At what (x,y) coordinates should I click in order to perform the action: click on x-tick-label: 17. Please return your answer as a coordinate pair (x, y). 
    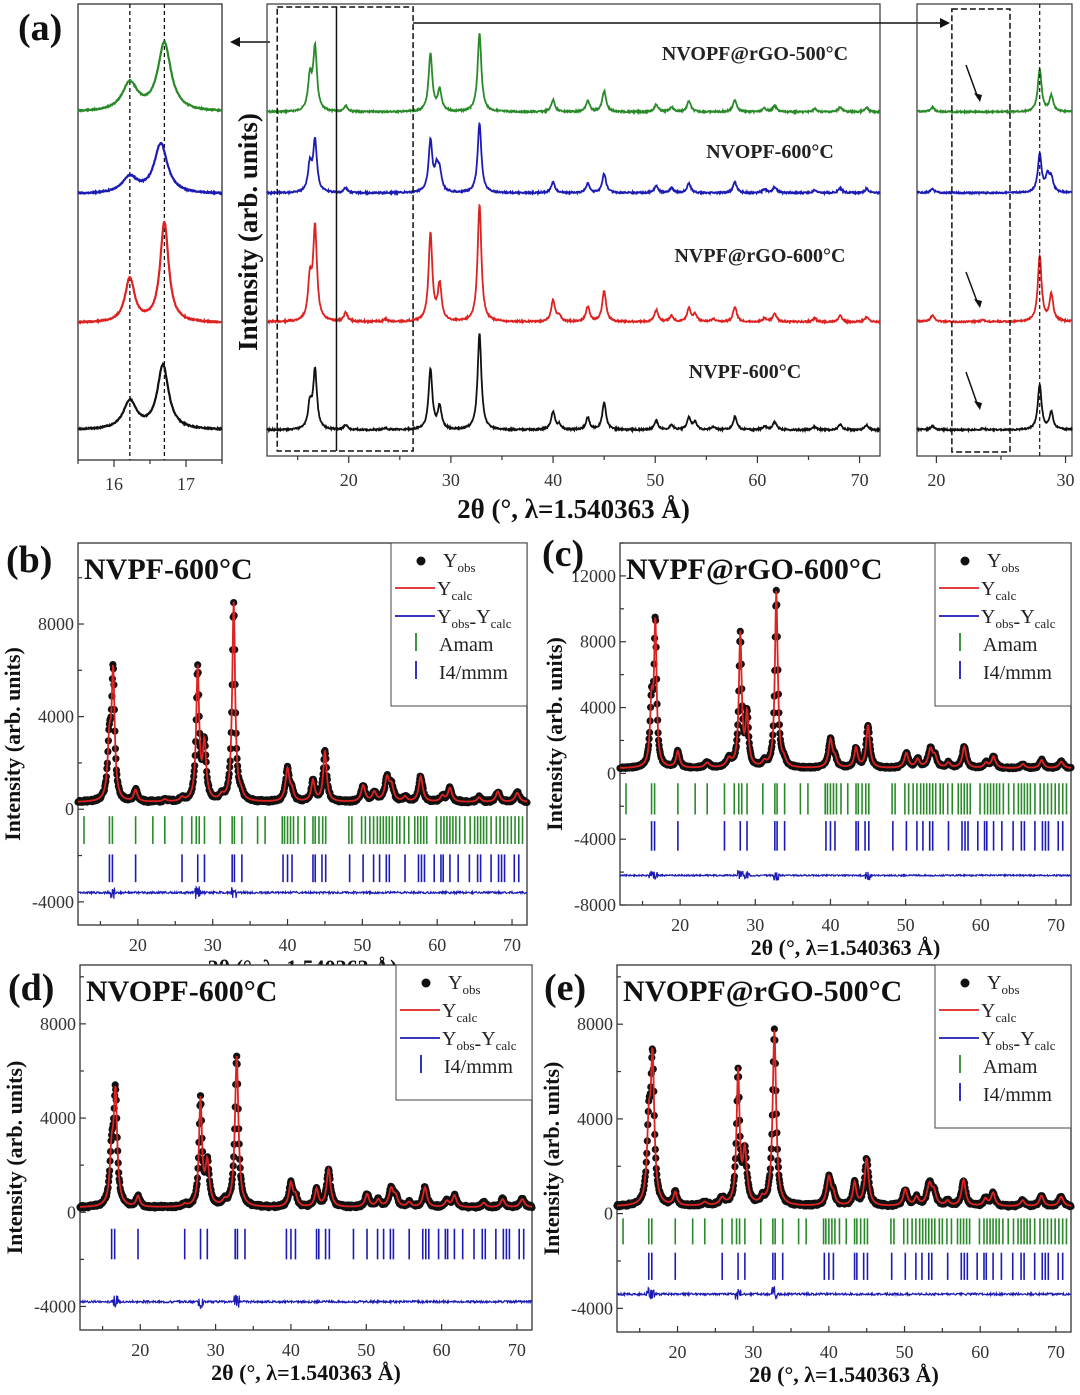
    Looking at the image, I should click on (186, 484).